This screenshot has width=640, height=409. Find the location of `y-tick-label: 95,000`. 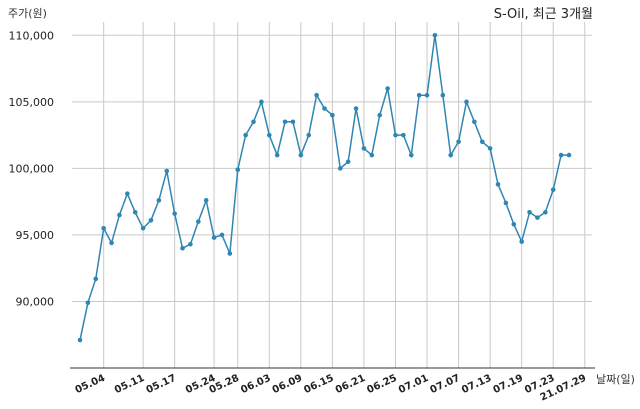

y-tick-label: 95,000 is located at coordinates (35, 235).